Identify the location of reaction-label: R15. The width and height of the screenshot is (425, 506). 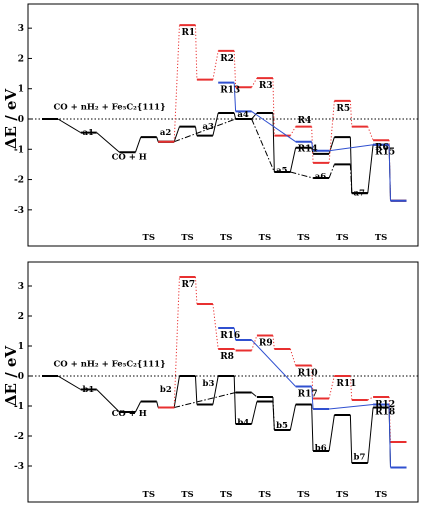
(385, 153).